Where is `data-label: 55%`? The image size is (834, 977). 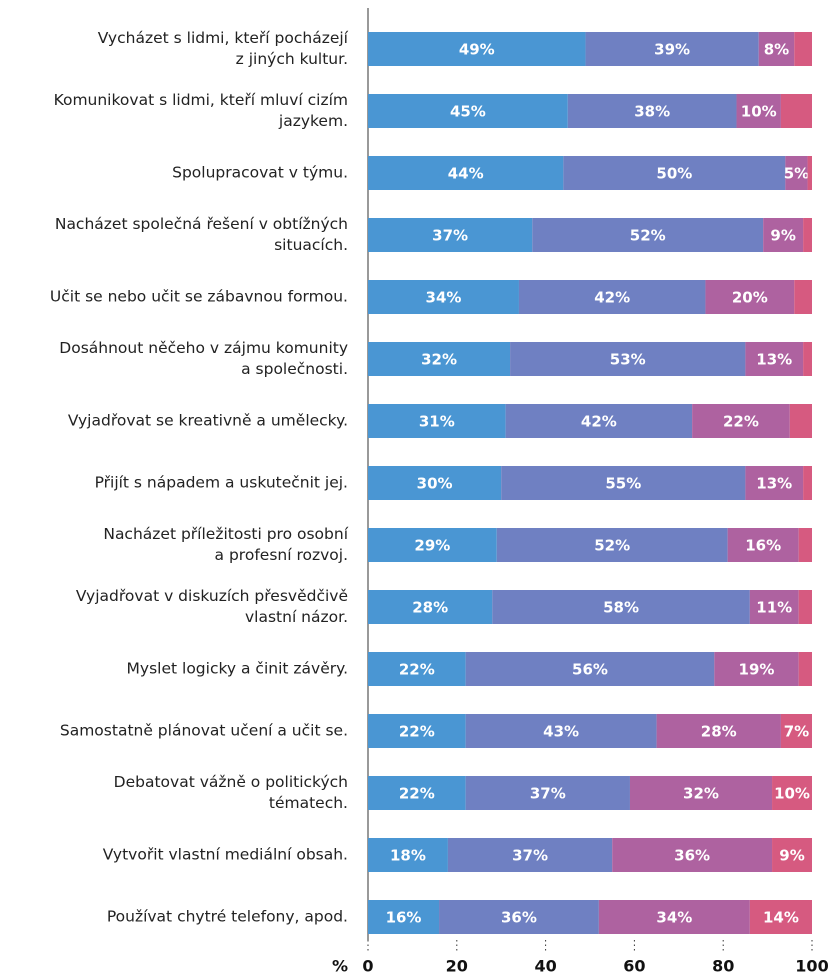
data-label: 55% is located at coordinates (623, 484).